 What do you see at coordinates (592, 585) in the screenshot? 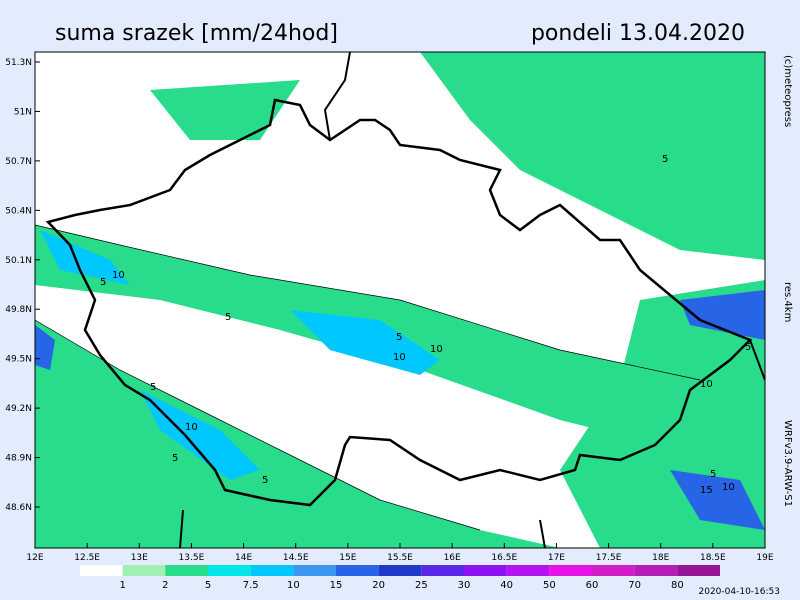
I see `legend-label: 60` at bounding box center [592, 585].